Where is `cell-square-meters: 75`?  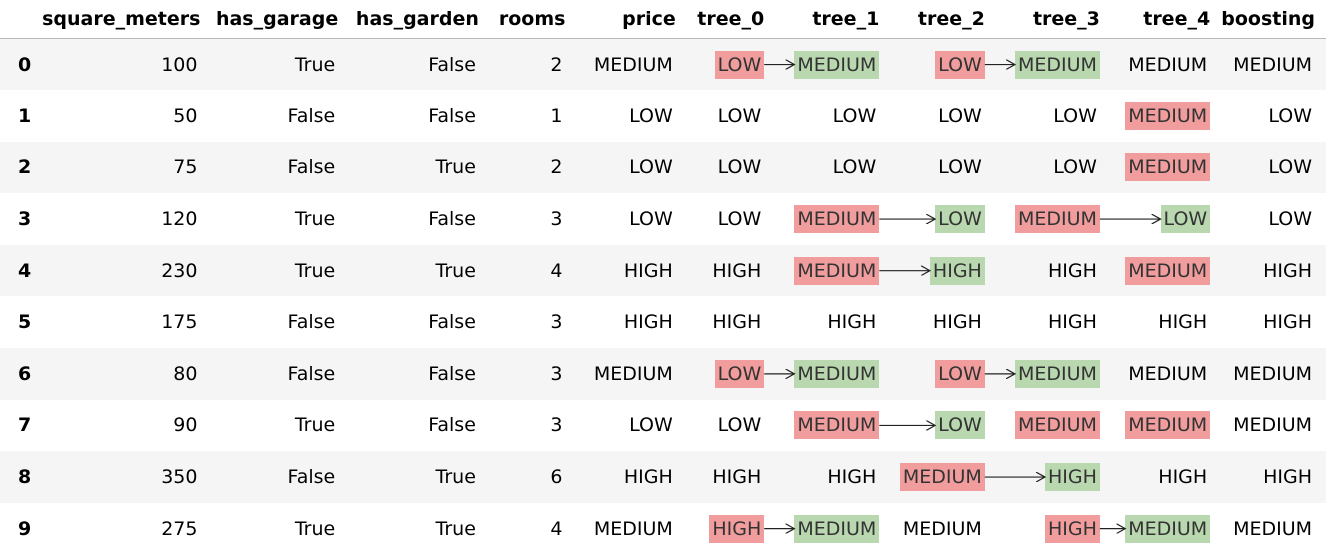
cell-square-meters: 75 is located at coordinates (126, 168).